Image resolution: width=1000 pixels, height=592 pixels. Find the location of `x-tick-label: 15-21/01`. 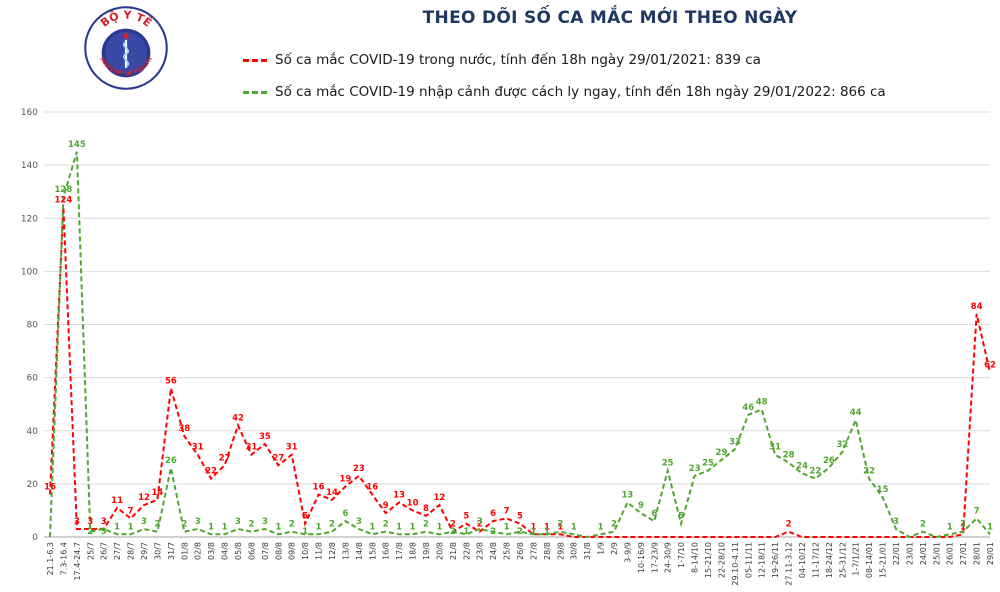

x-tick-label: 15-21/01 is located at coordinates (883, 560).